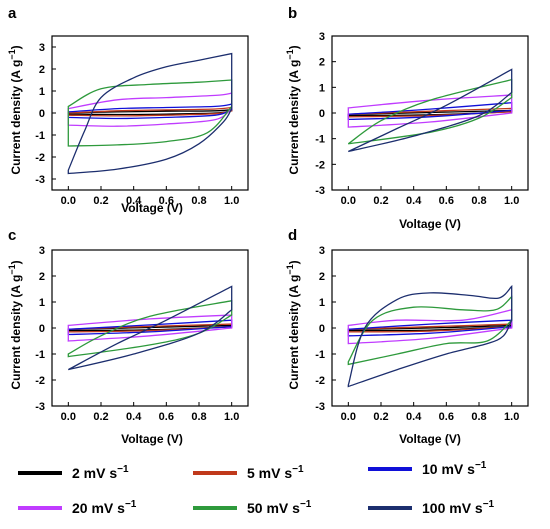 The width and height of the screenshot is (550, 529). Describe the element at coordinates (12, 235) in the screenshot. I see `panel-letter-c: c` at that location.